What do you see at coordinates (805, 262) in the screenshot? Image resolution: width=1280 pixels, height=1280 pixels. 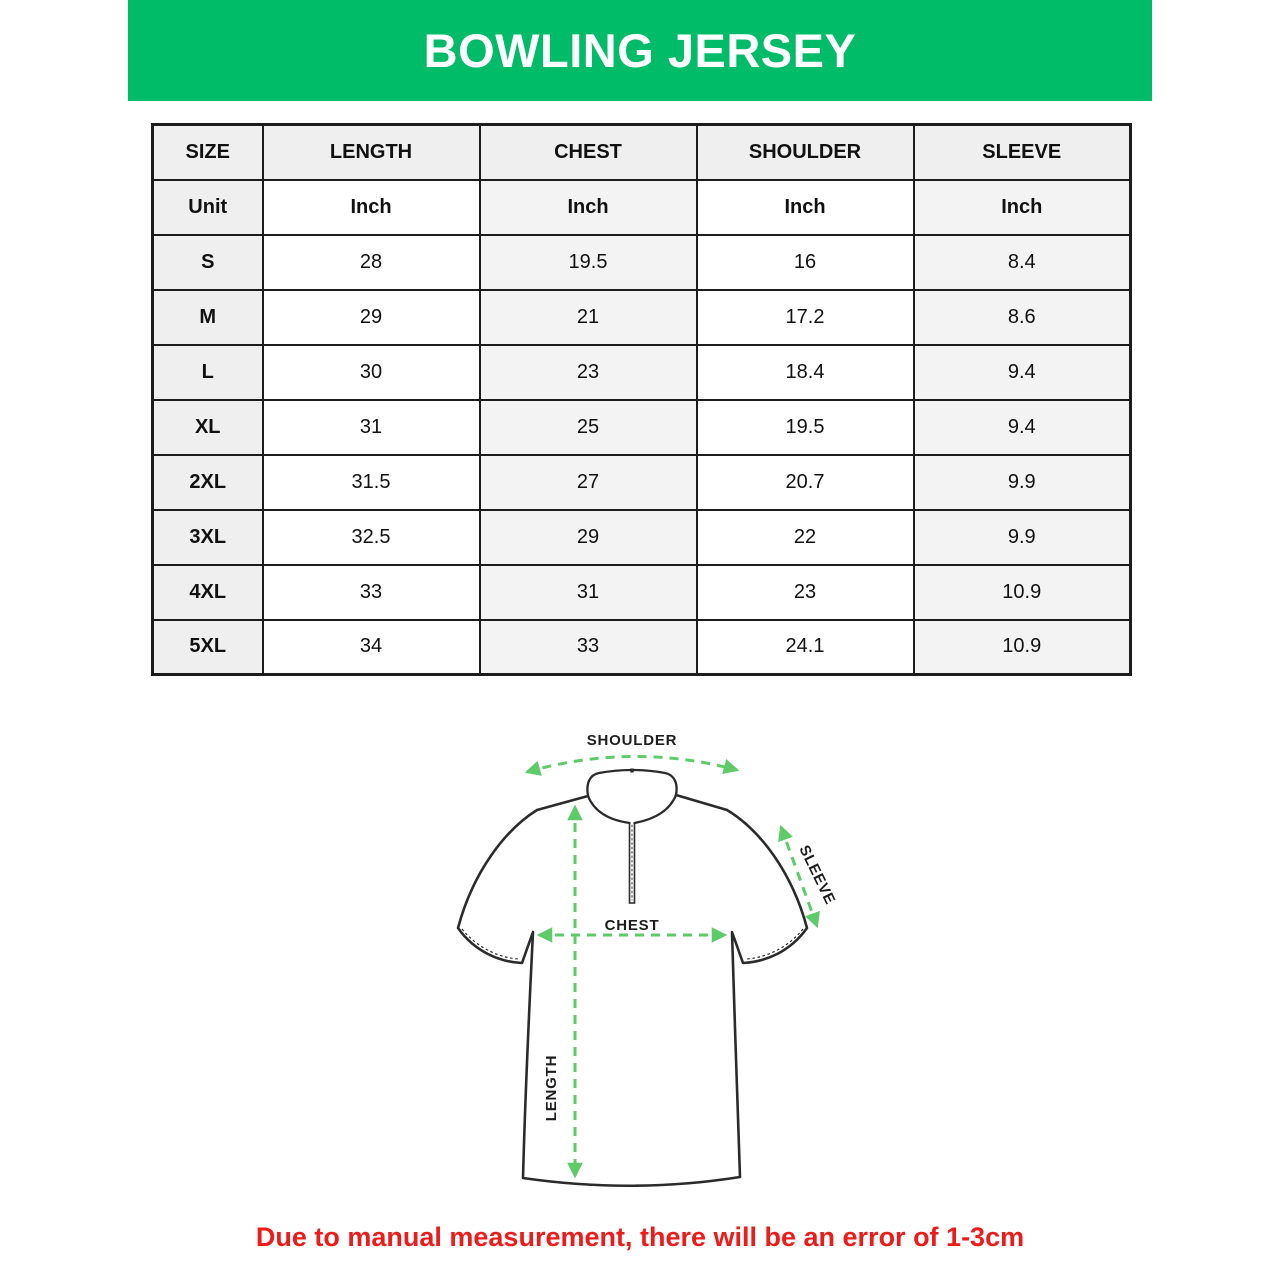 I see `measurement-cell: 16` at bounding box center [805, 262].